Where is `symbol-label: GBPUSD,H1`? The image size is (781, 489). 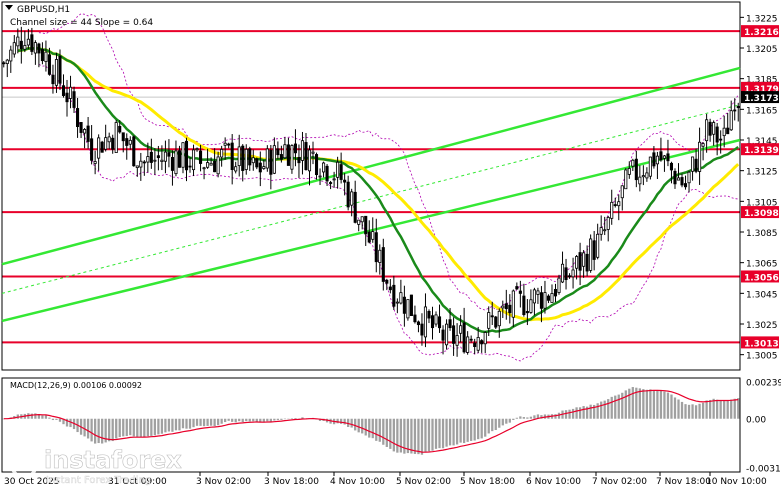 symbol-label: GBPUSD,H1 is located at coordinates (43, 10).